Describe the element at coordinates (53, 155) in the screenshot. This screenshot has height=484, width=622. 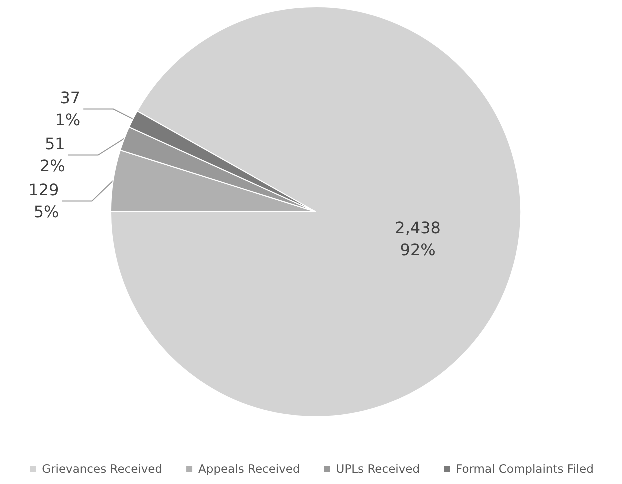
I see `data-label: 51 2%` at that location.